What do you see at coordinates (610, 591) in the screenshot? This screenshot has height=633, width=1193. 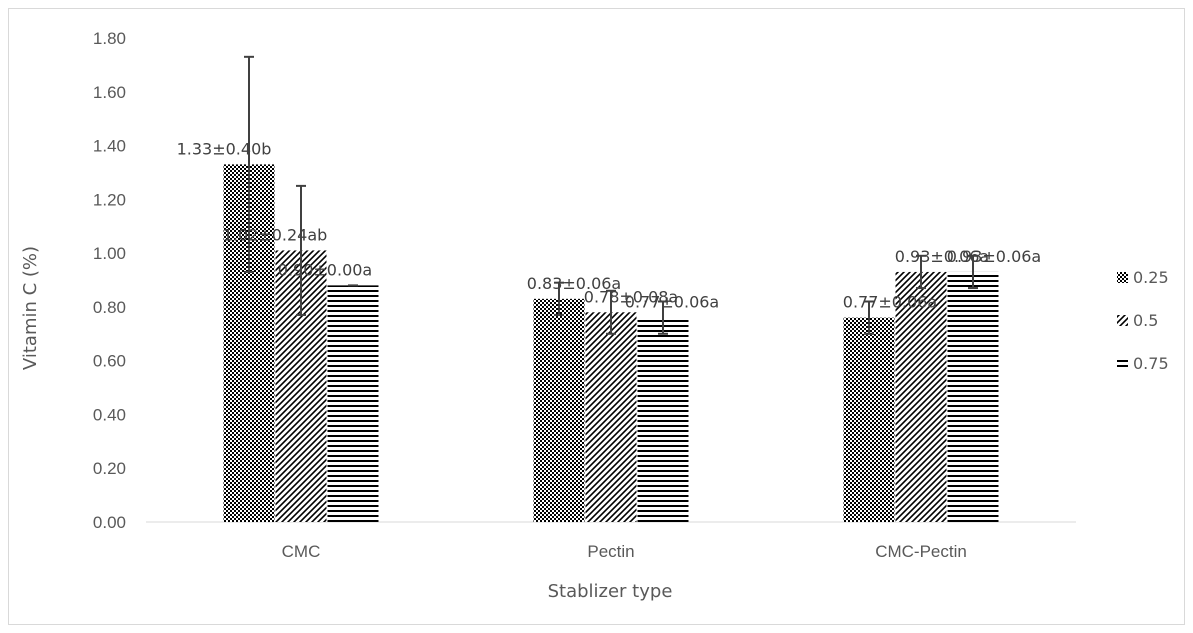 I see `x-axis-title: Stablizer type` at bounding box center [610, 591].